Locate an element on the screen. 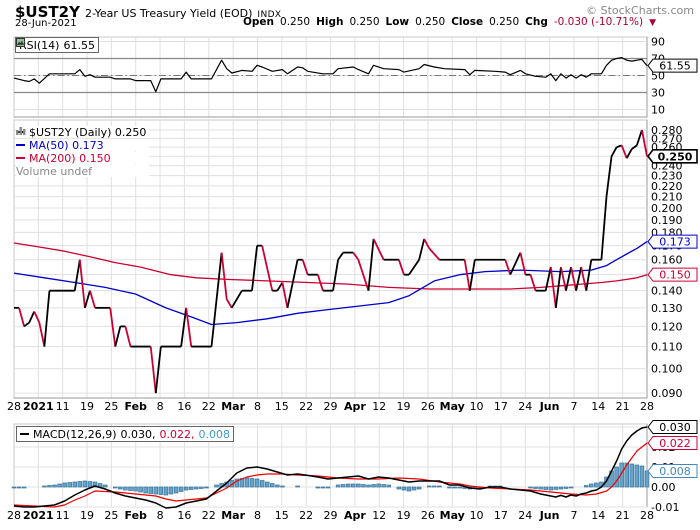 The image size is (700, 530). svg-text: 0.173 is located at coordinates (675, 242).